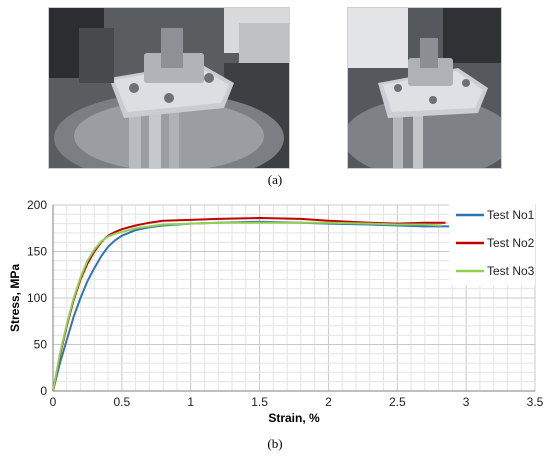  What do you see at coordinates (397, 402) in the screenshot?
I see `x-tick-label: 2.5` at bounding box center [397, 402].